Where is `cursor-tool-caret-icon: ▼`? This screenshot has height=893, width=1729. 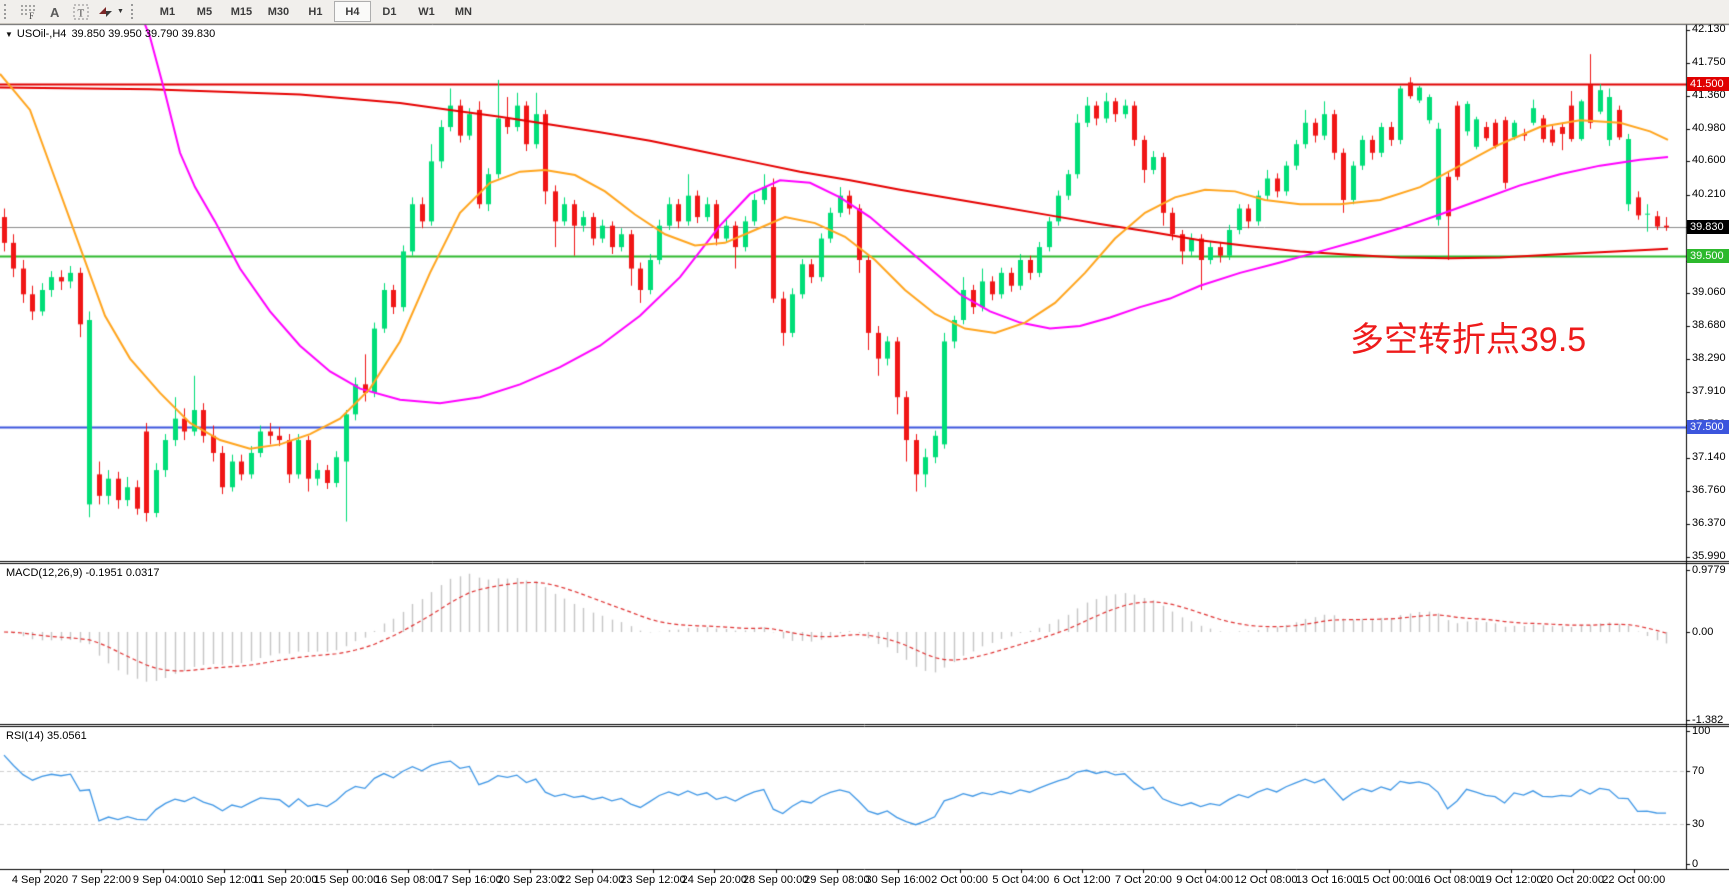
cursor-tool-caret-icon: ▼ is located at coordinates (120, 11).